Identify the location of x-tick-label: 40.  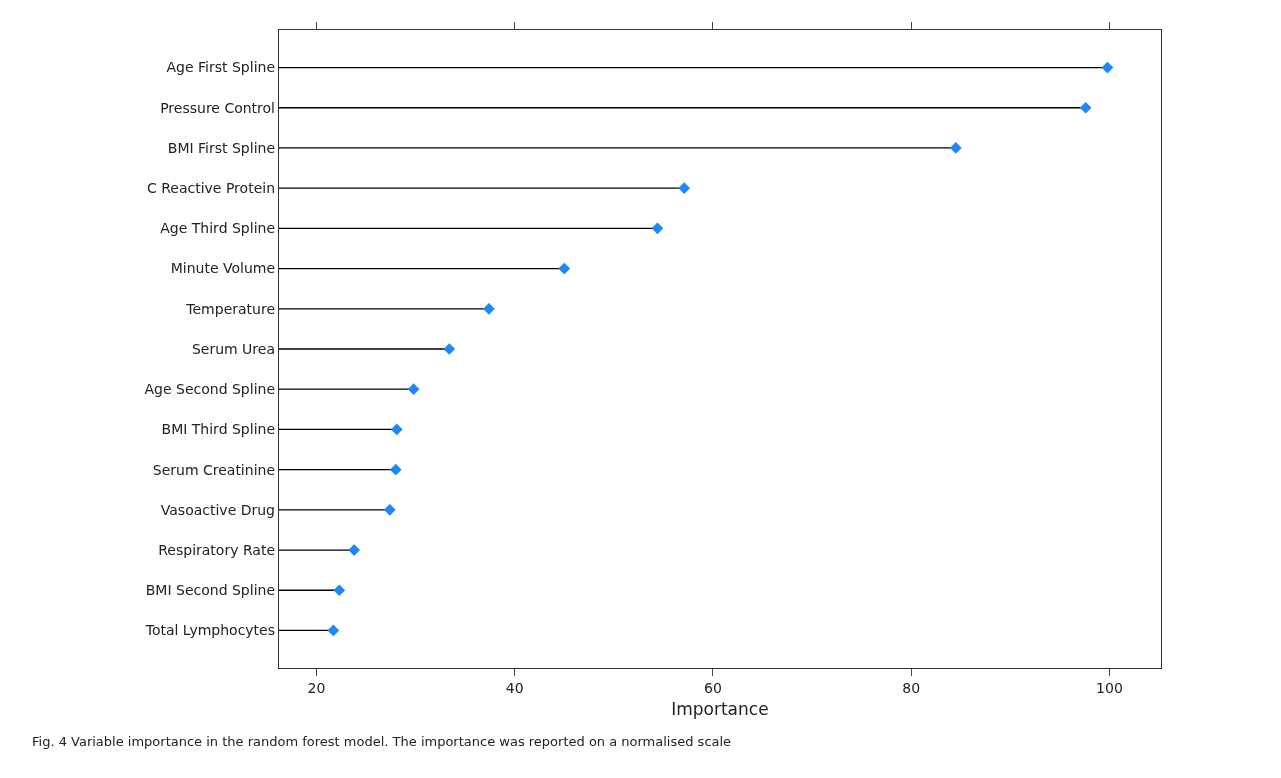
(514, 687).